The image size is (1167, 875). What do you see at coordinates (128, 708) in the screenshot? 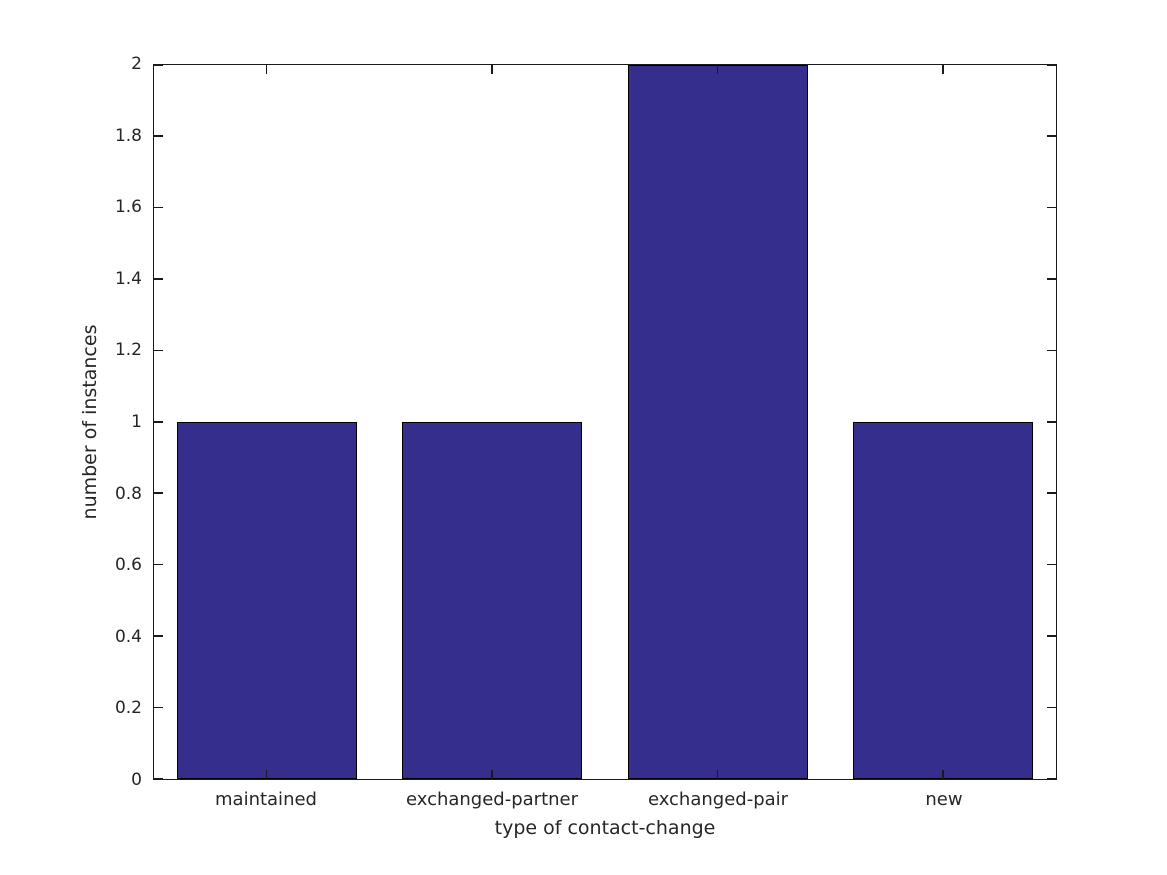
I see `y-tick-label: 0.2` at bounding box center [128, 708].